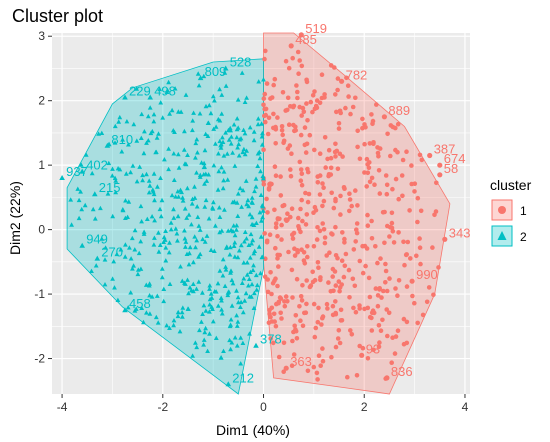  Describe the element at coordinates (140, 91) in the screenshot. I see `point-label: 229` at that location.